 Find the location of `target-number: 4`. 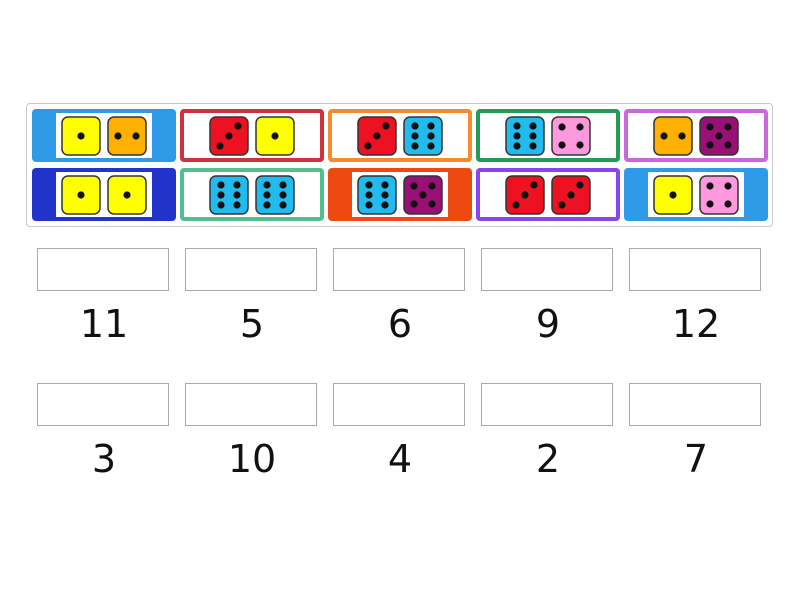

target-number: 4 is located at coordinates (400, 459).